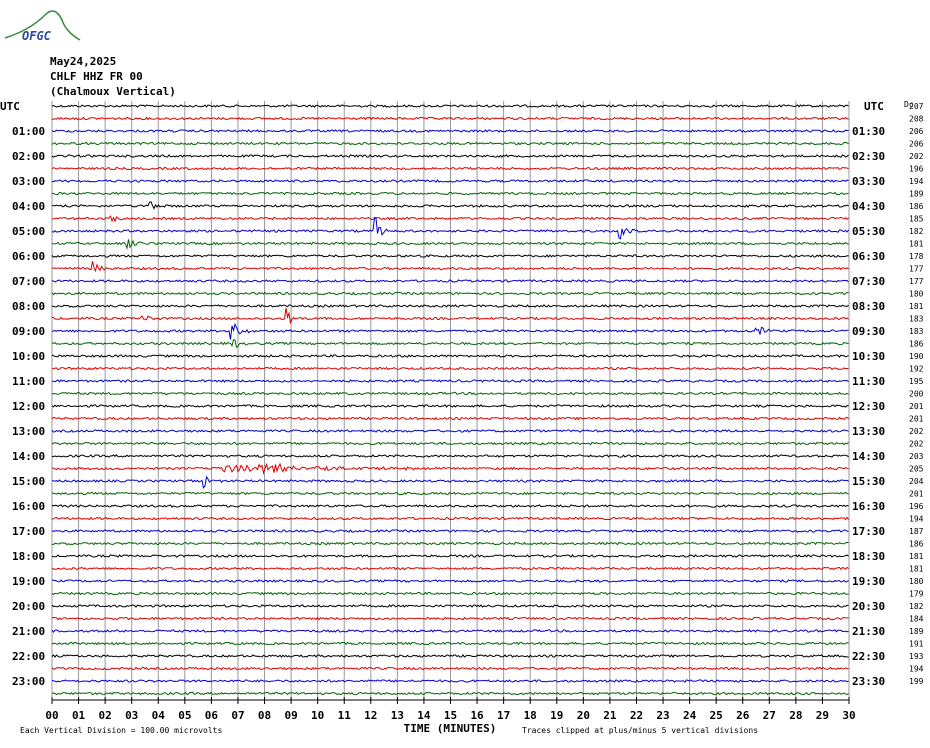 The width and height of the screenshot is (930, 748). What do you see at coordinates (28, 531) in the screenshot?
I see `hour-label: 17:00` at bounding box center [28, 531].